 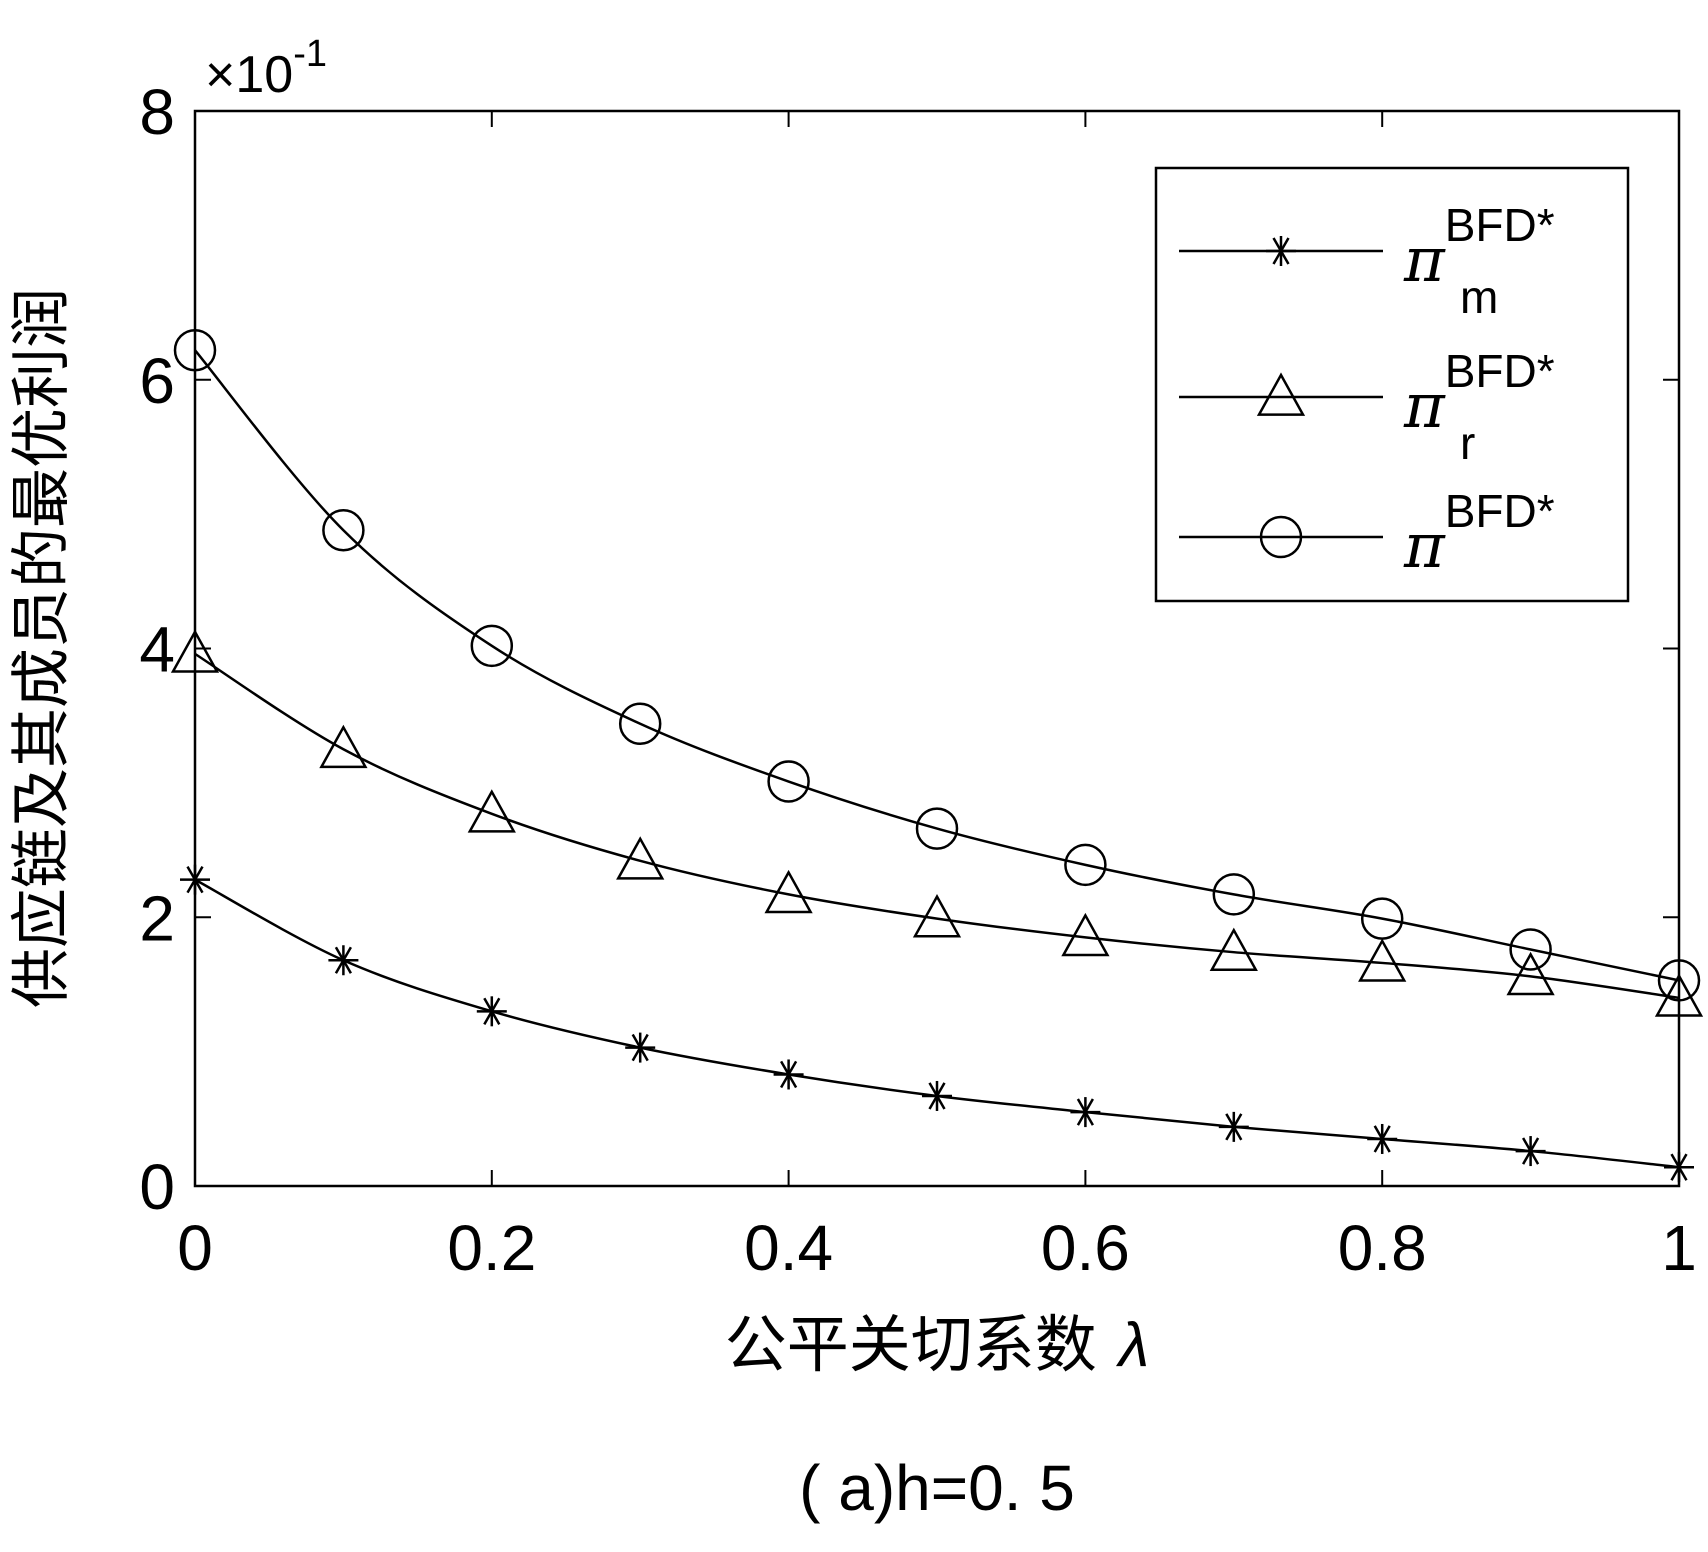 What do you see at coordinates (1382, 1248) in the screenshot?
I see `x-tick-label: 0.8` at bounding box center [1382, 1248].